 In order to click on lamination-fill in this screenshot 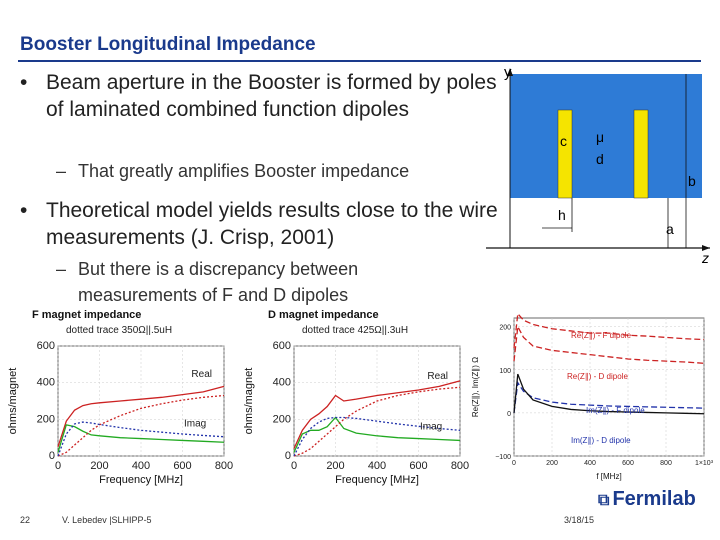, I will do `click(606, 136)`.